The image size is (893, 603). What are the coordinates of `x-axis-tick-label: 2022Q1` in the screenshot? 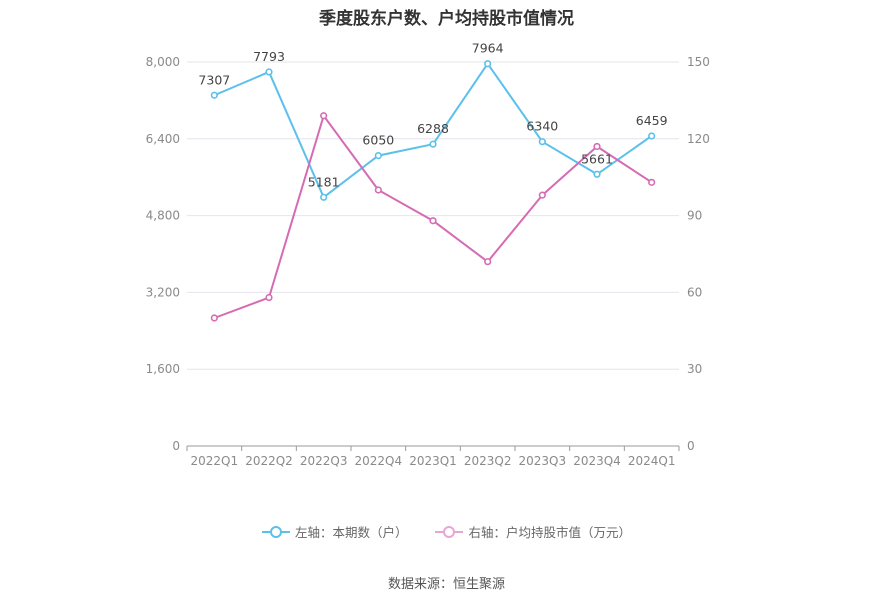 It's located at (215, 461).